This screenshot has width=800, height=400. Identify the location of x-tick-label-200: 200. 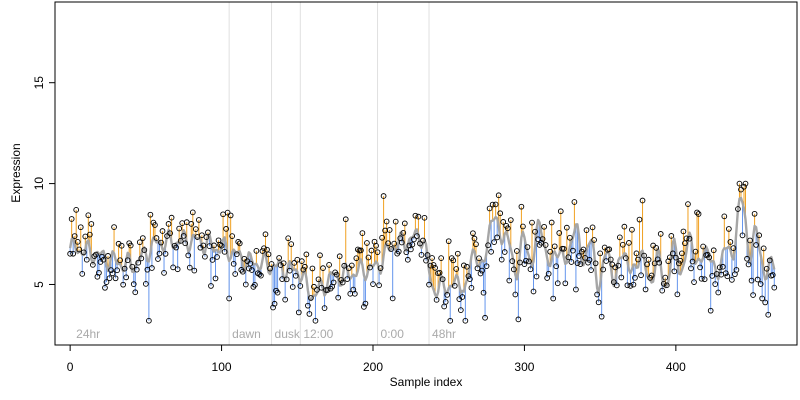
(373, 367).